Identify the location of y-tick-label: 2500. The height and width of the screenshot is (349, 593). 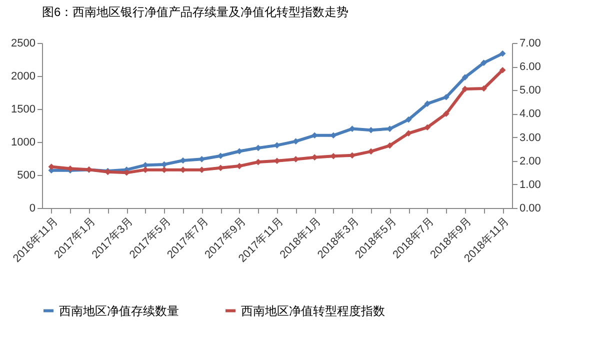
(23, 44).